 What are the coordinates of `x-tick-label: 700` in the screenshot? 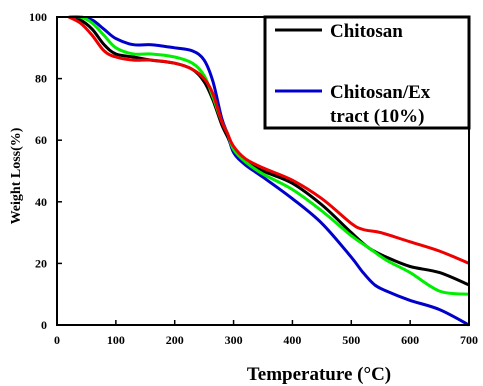 It's located at (469, 340).